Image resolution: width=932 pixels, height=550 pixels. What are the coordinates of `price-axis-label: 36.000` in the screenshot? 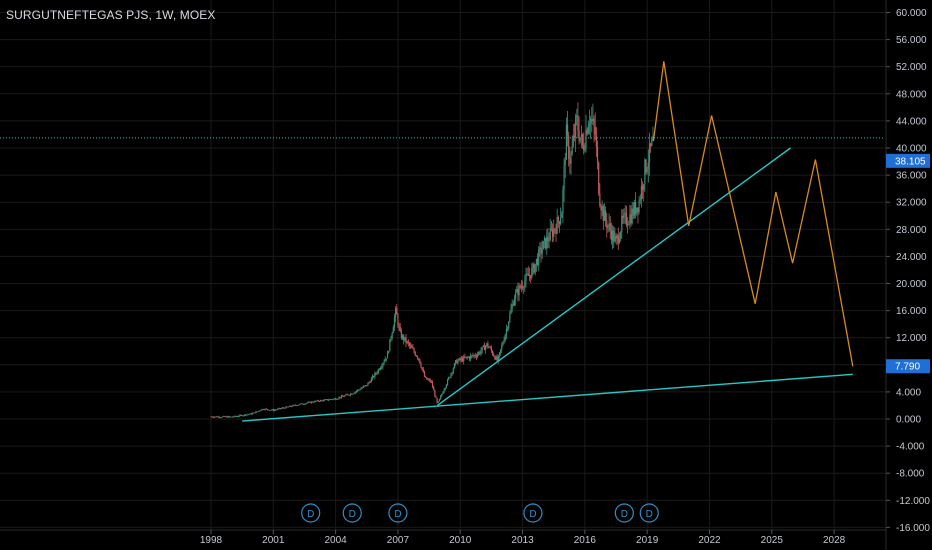 It's located at (911, 176).